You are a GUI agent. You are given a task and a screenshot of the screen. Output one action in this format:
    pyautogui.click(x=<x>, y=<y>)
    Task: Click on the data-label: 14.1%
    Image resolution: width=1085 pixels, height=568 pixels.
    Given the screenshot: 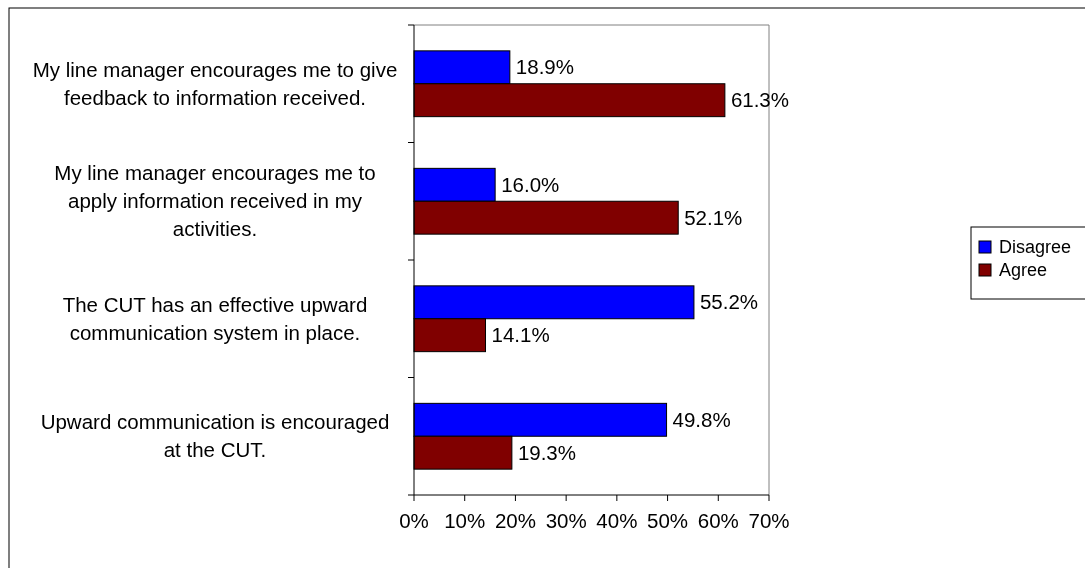 What is the action you would take?
    pyautogui.click(x=520, y=335)
    